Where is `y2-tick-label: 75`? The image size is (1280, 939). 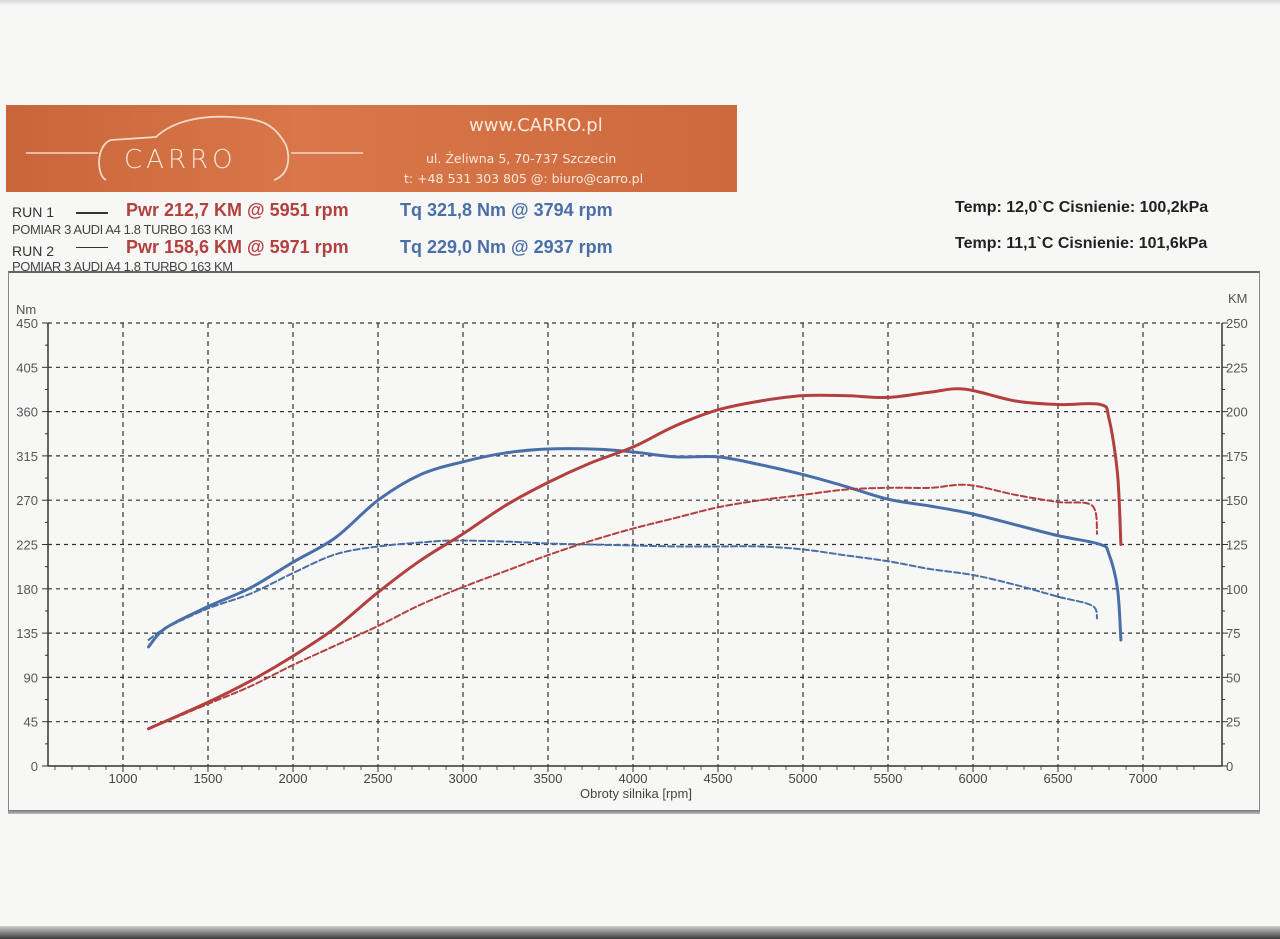
y2-tick-label: 75 is located at coordinates (1233, 633).